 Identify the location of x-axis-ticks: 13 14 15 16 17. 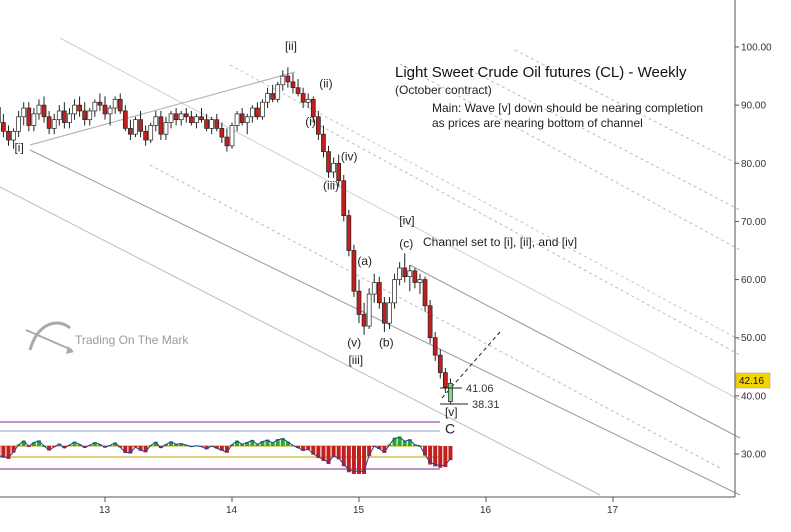
(359, 506).